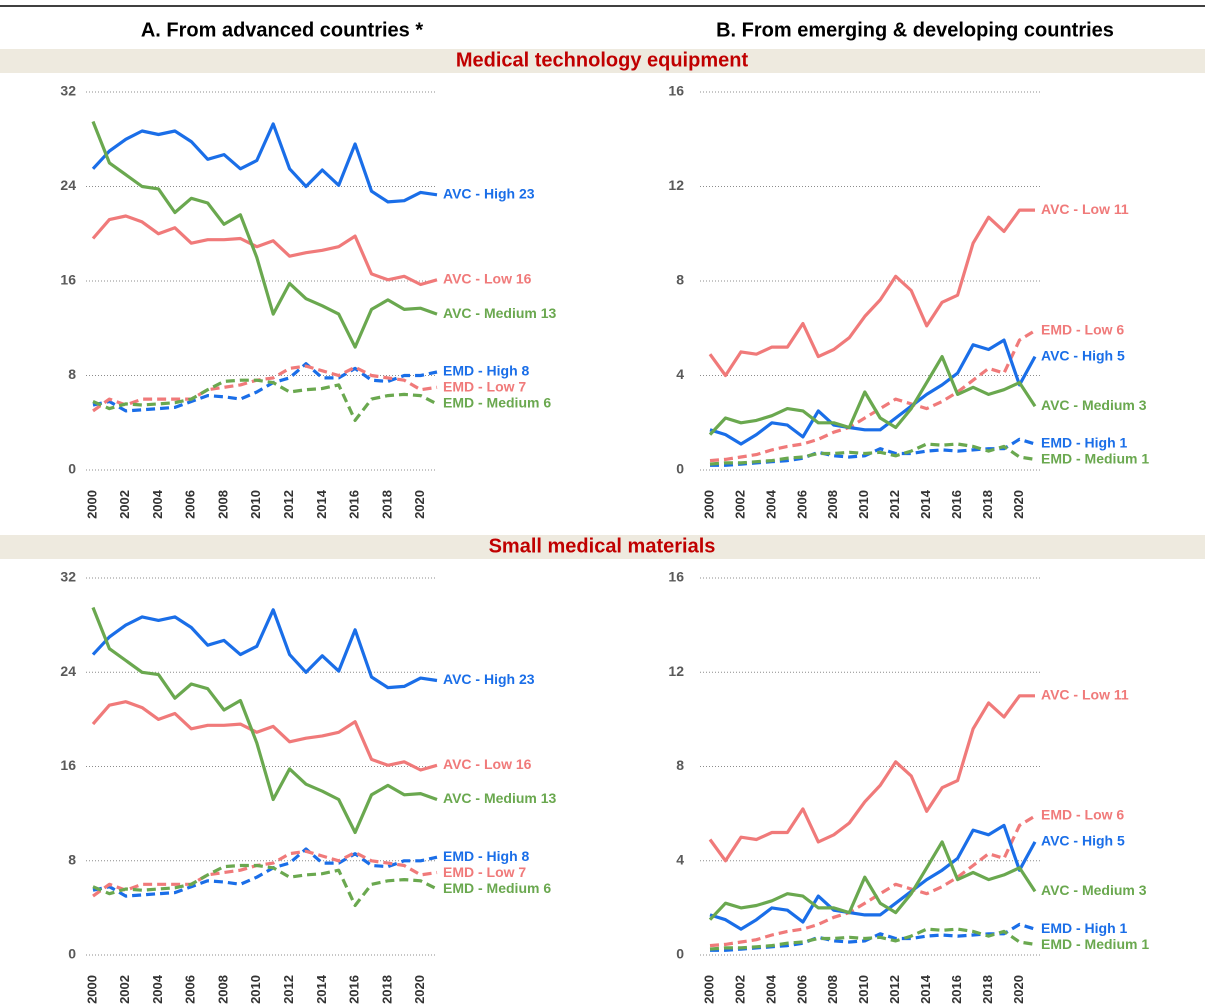 The image size is (1205, 1007). Describe the element at coordinates (915, 30) in the screenshot. I see `column-header: B. From emerging & developing countries` at that location.